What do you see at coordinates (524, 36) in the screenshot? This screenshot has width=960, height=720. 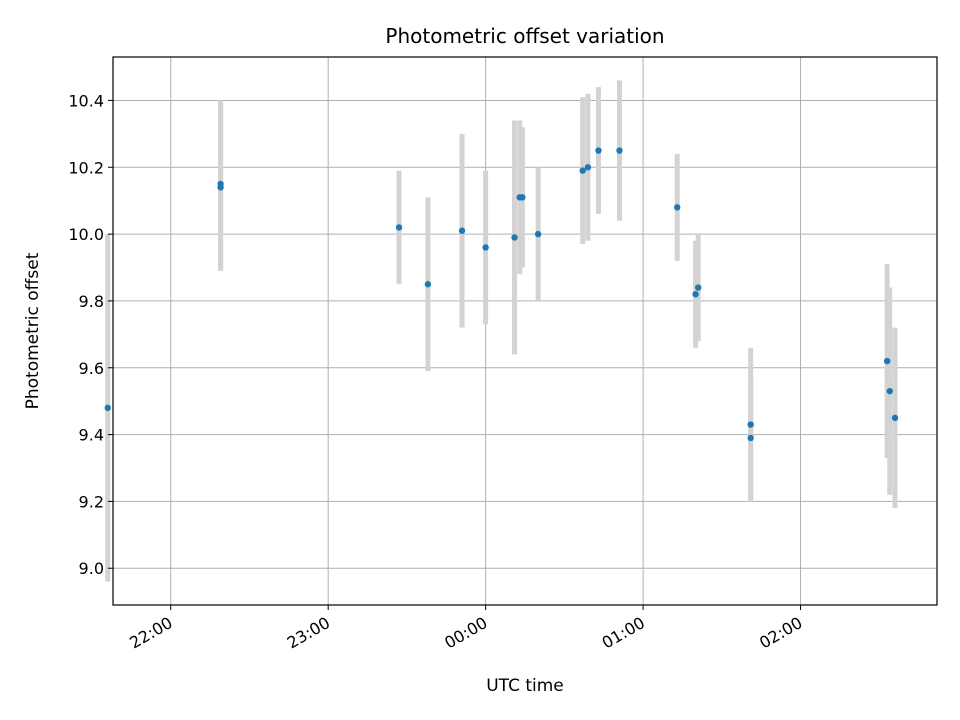 I see `chart-title: Photometric offset variation` at bounding box center [524, 36].